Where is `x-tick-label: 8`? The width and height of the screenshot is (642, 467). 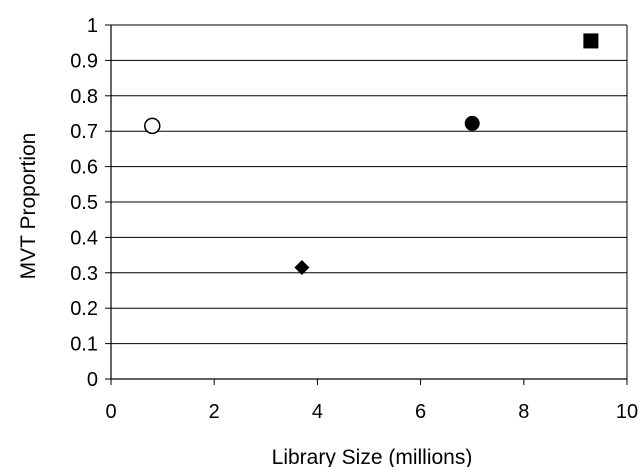 x-tick-label: 8 is located at coordinates (523, 412).